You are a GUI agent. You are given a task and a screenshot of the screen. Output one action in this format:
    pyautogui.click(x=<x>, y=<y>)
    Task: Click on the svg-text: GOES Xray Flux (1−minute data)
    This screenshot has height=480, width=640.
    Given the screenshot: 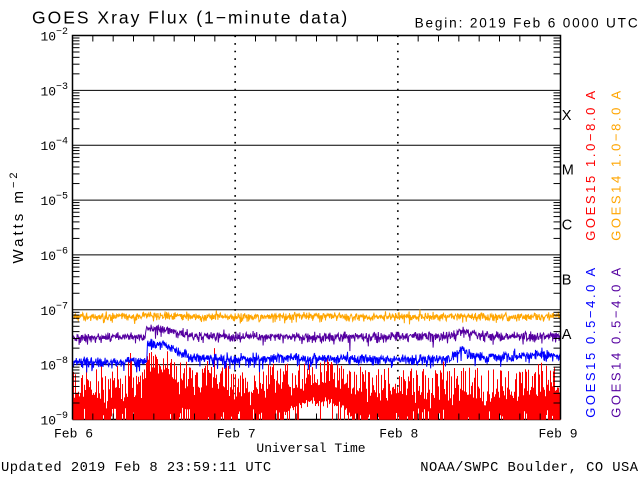 What is the action you would take?
    pyautogui.click(x=190, y=18)
    